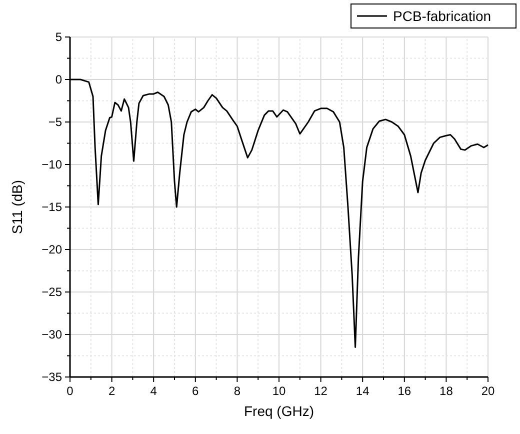  What do you see at coordinates (321, 391) in the screenshot?
I see `x-tick-label: 12` at bounding box center [321, 391].